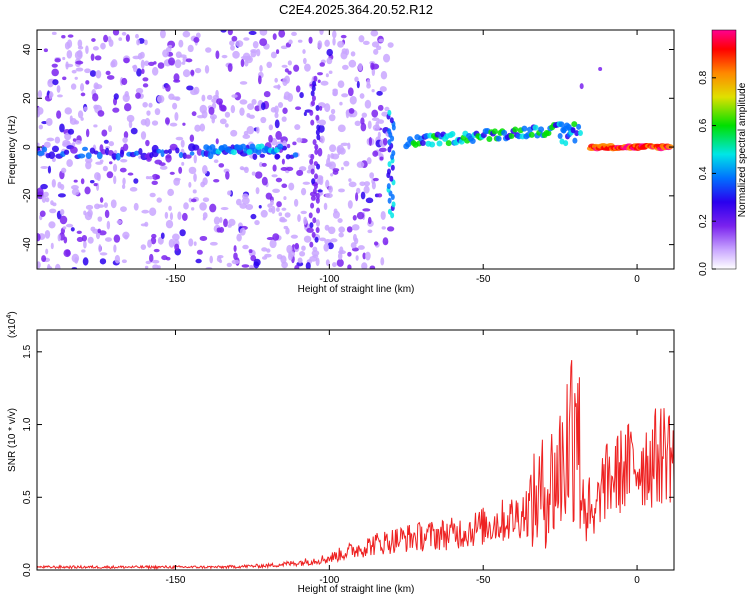  Describe the element at coordinates (27, 424) in the screenshot. I see `y-tick-label: 1.0` at that location.